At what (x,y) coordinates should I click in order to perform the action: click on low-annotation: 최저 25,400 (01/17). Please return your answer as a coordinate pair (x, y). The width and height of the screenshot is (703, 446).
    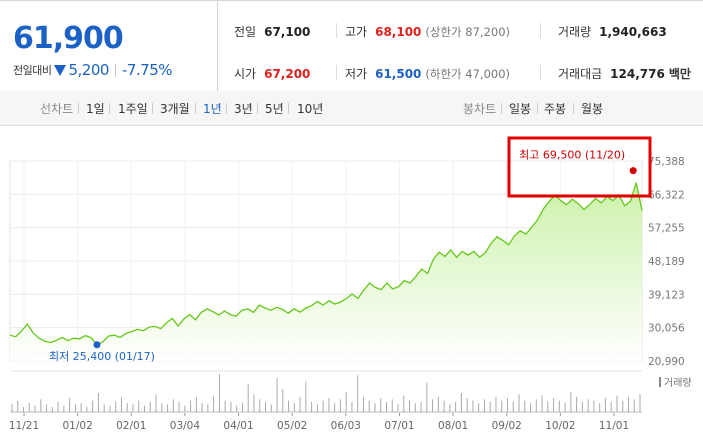
    Looking at the image, I should click on (102, 356).